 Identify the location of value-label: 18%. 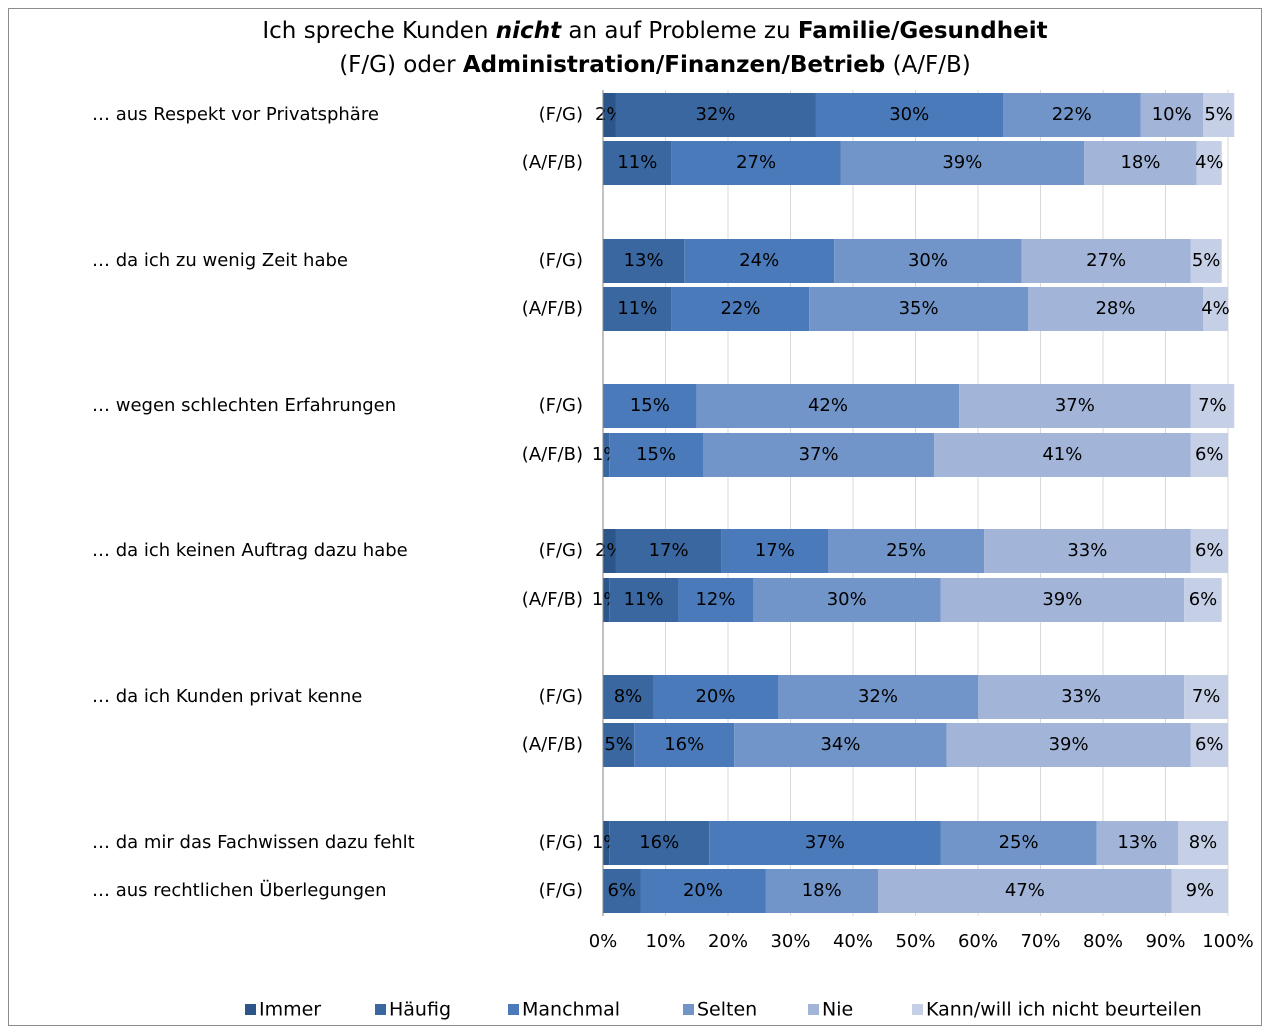
(822, 890).